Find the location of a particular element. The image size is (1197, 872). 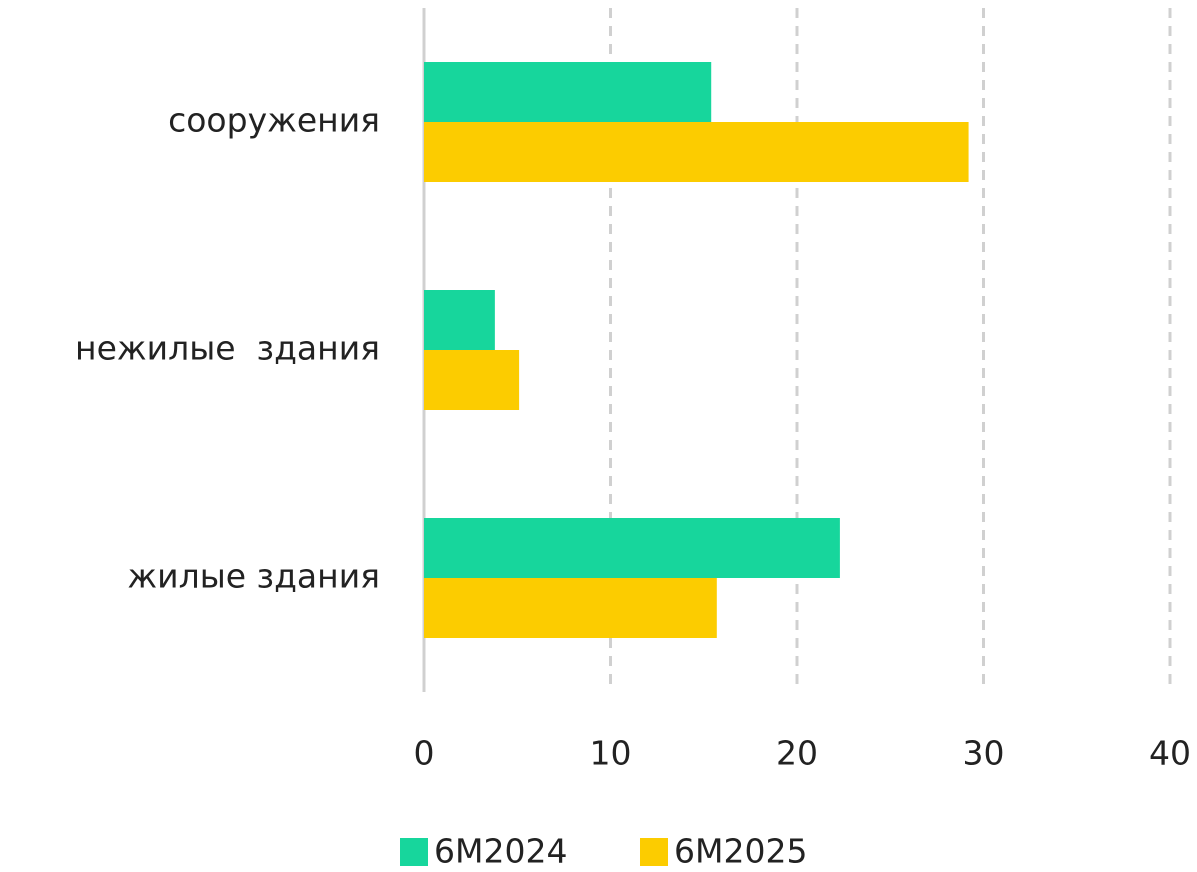

y-tick-label: жилые здания is located at coordinates (253, 576).